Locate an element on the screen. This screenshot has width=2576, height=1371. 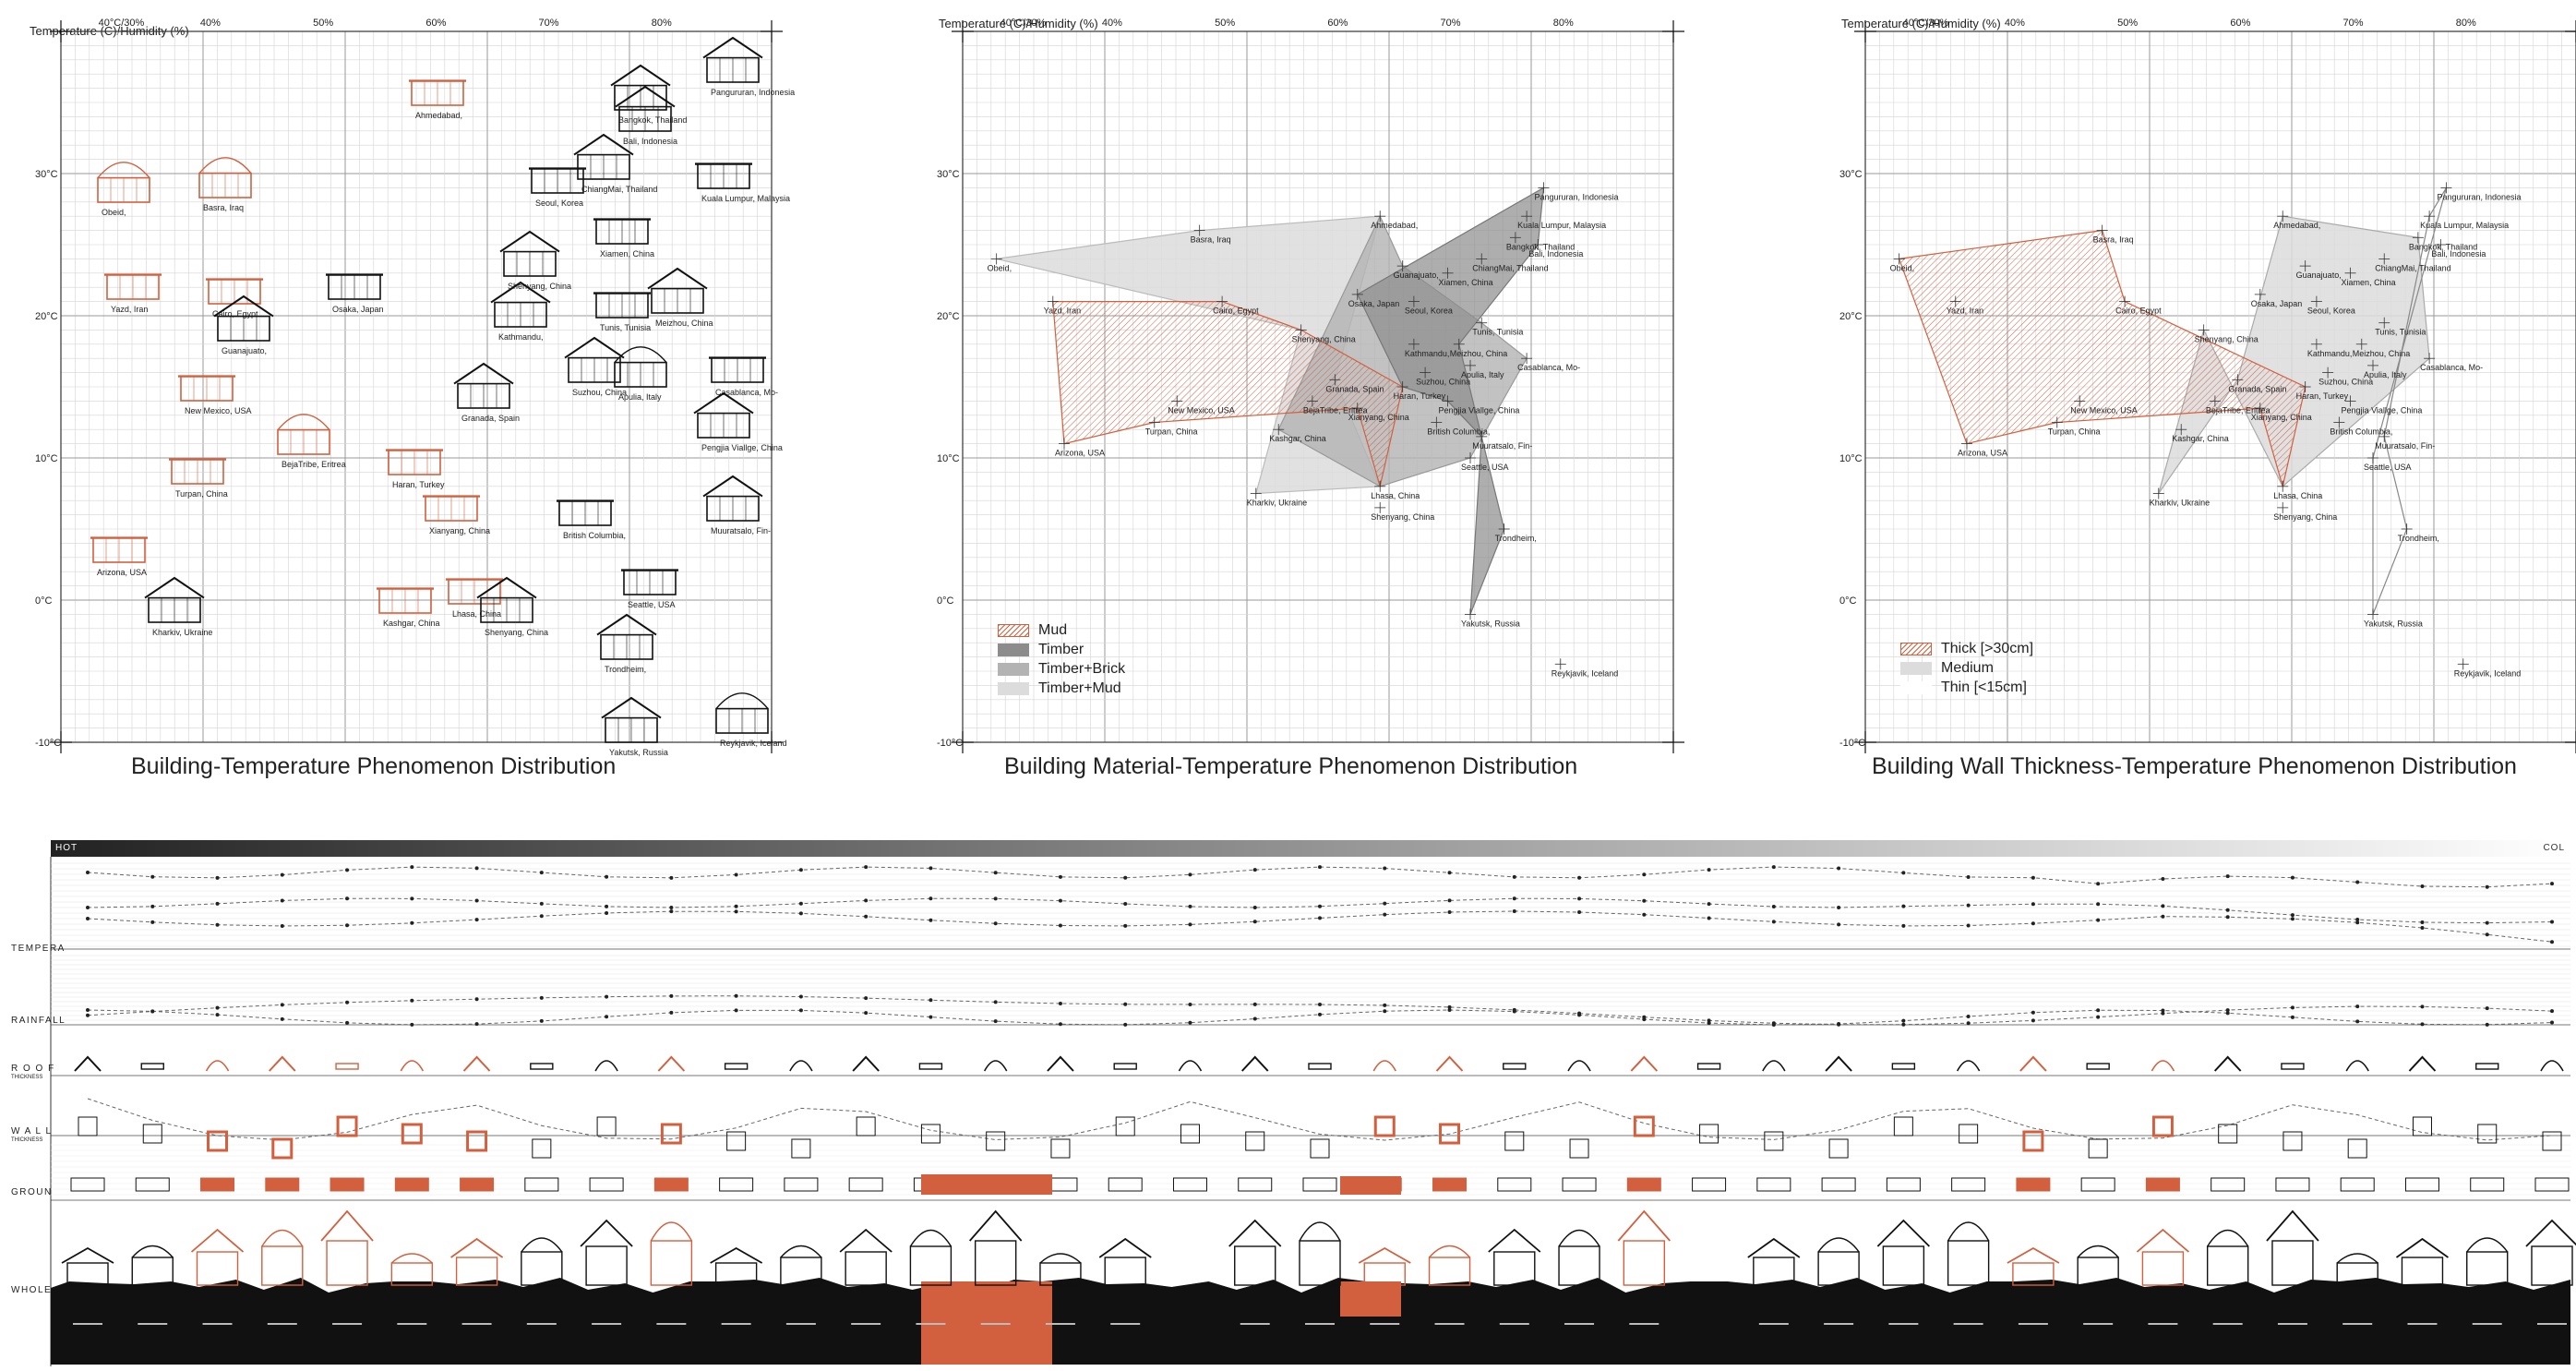
city-label: Apulia, Italy is located at coordinates (2385, 375).